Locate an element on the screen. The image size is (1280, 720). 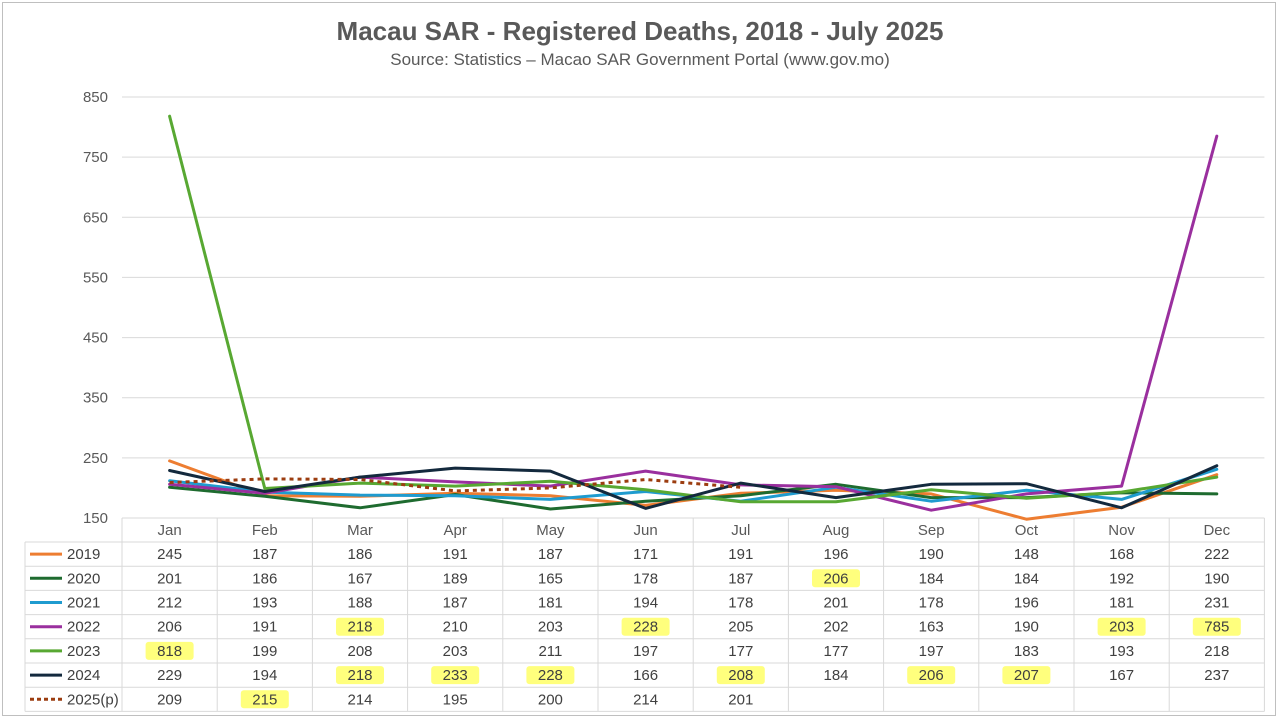
legend-label: 2019 is located at coordinates (83, 554).